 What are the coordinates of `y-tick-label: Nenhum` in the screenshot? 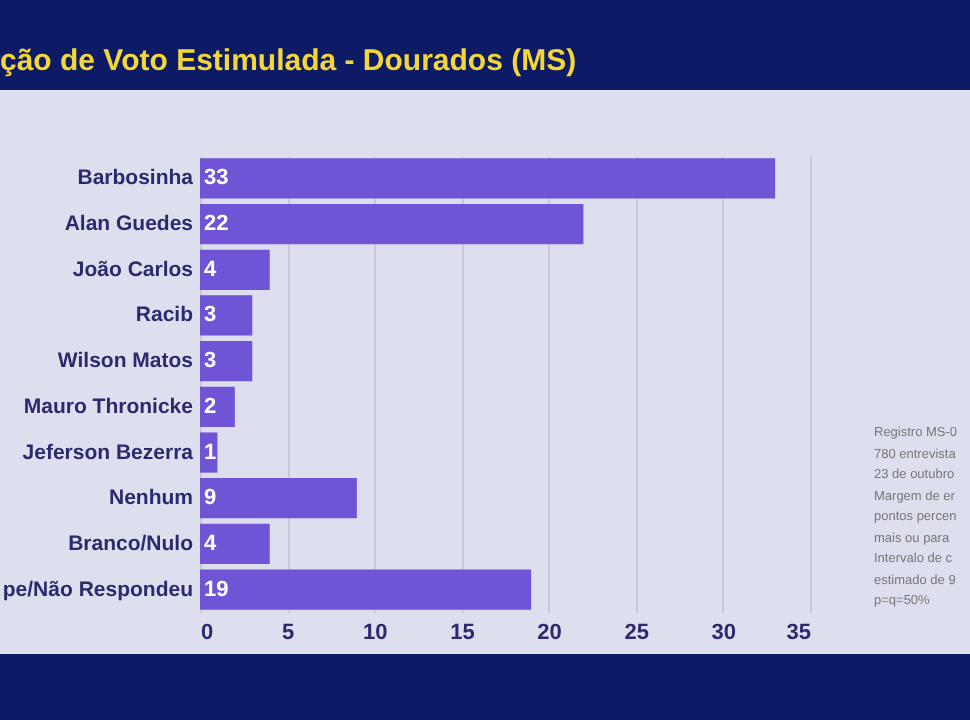 It's located at (151, 498).